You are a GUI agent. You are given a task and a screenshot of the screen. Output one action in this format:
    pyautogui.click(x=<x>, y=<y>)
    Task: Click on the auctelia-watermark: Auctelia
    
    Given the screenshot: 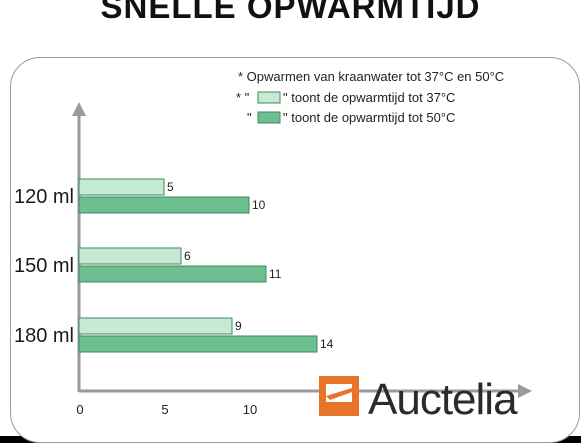 What is the action you would take?
    pyautogui.click(x=419, y=399)
    